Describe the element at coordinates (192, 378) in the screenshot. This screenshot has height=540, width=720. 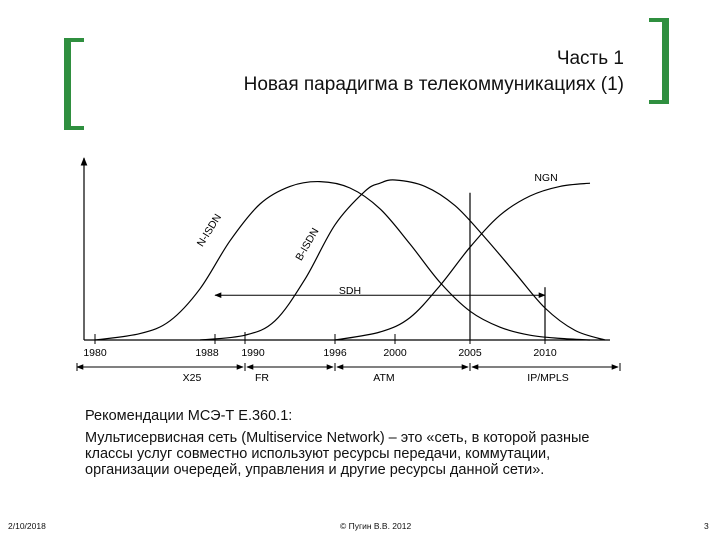
I see `era-x25-label: X25` at that location.